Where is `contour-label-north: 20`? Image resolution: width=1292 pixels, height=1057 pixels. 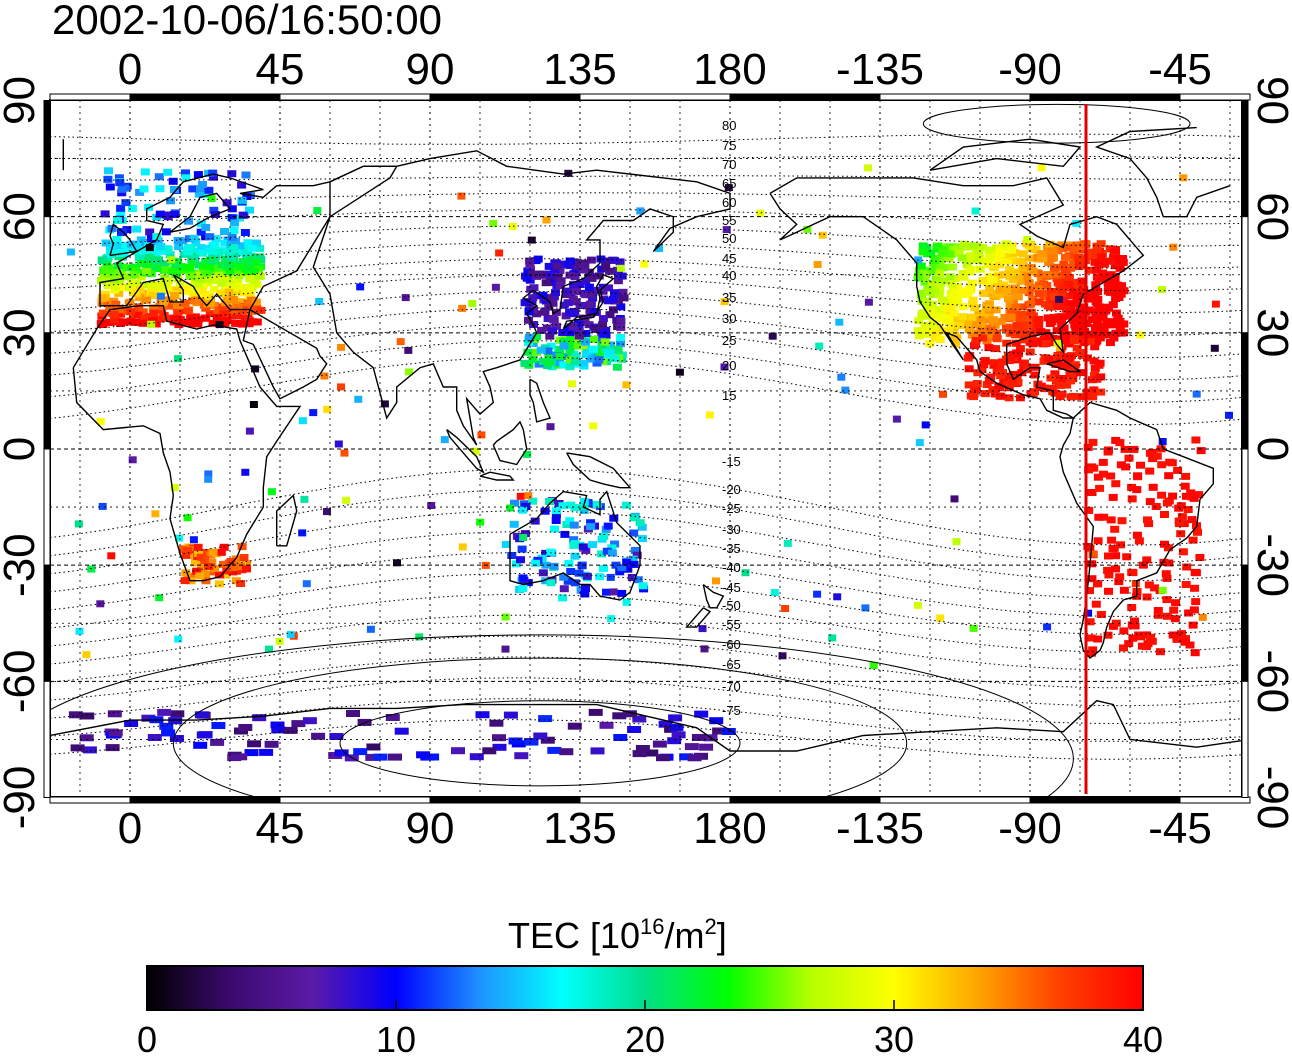
contour-label-north: 20 is located at coordinates (729, 365).